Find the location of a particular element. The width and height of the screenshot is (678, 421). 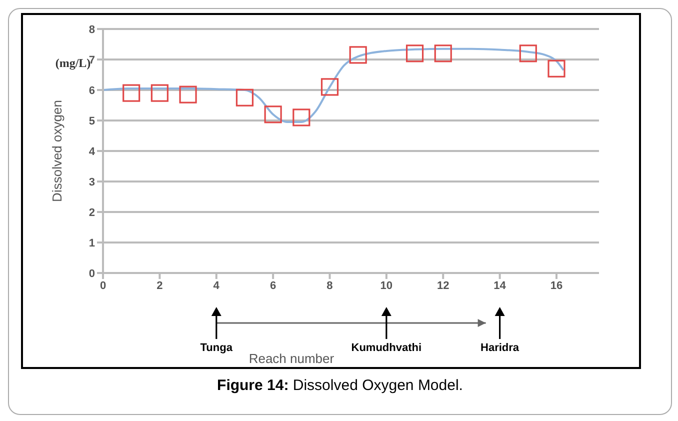

text: Tunga is located at coordinates (217, 348).